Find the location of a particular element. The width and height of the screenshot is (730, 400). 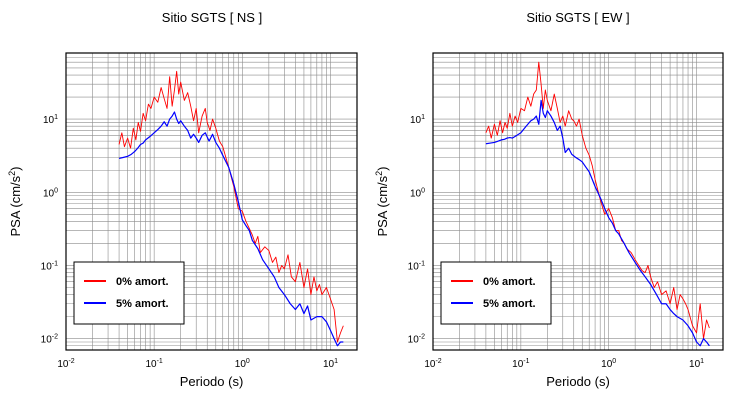

chart1-x-tick-label: 10⁰ is located at coordinates (242, 364).